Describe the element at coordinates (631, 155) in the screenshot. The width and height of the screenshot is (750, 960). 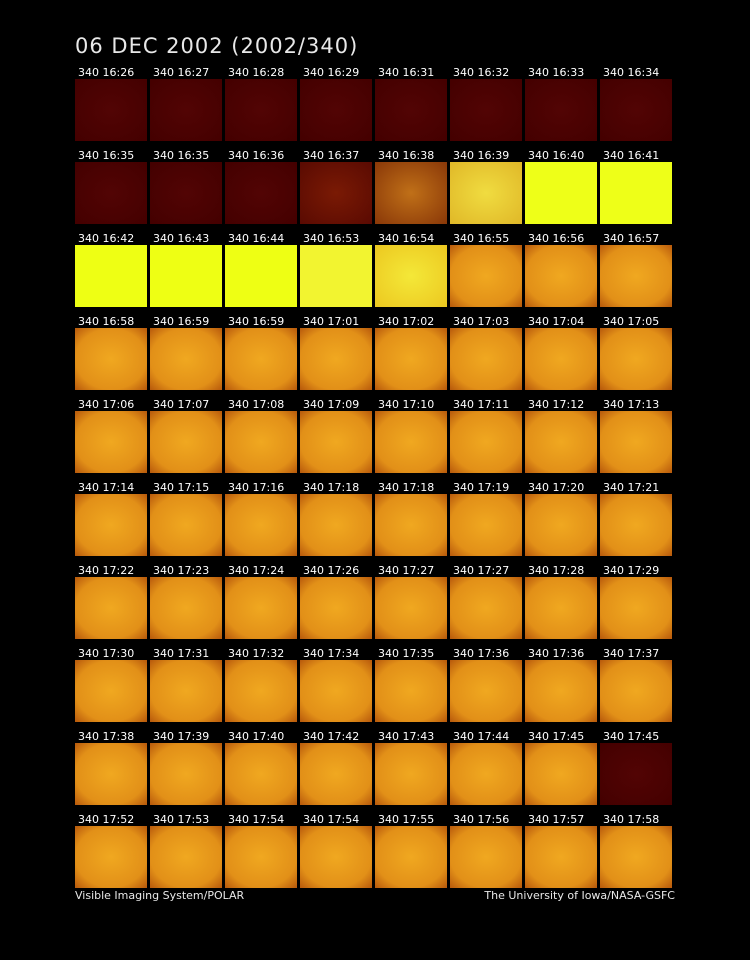
I see `frame-label: 340 16:41` at that location.